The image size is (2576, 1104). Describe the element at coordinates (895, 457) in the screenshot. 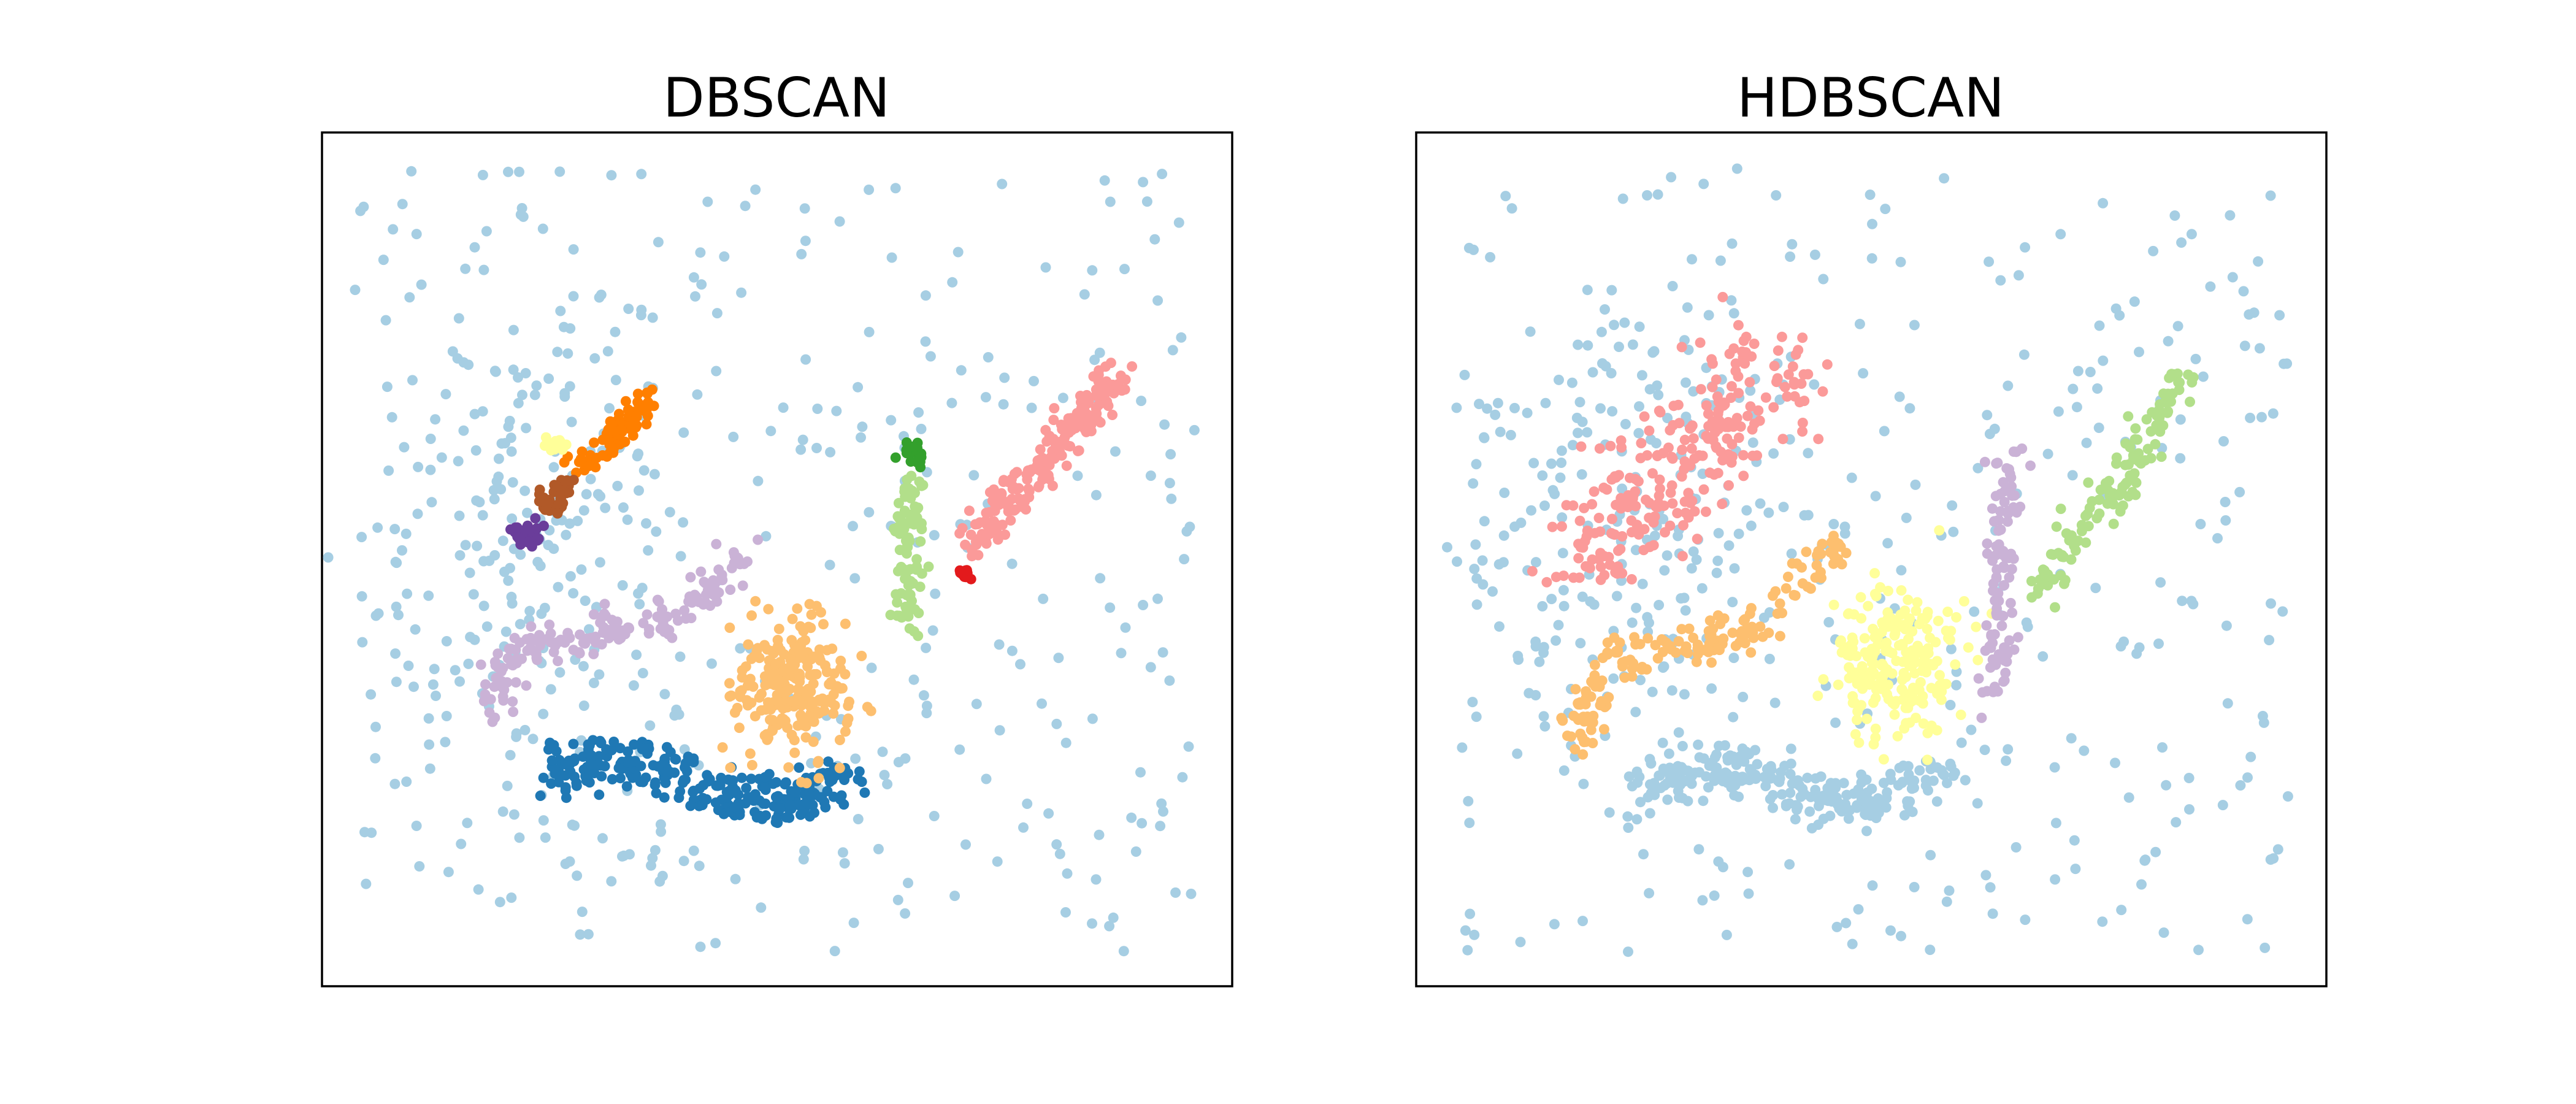

I see `dbscan-cluster-5-point` at that location.